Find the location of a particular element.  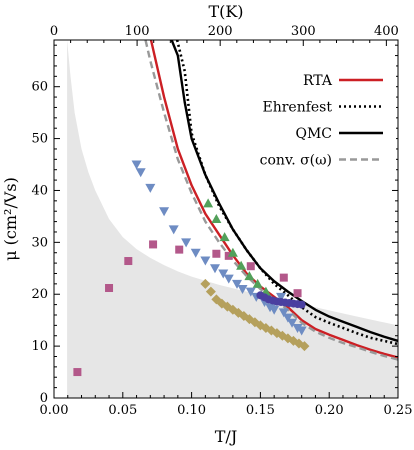

x-tick-label: 0.00 is located at coordinates (54, 410).